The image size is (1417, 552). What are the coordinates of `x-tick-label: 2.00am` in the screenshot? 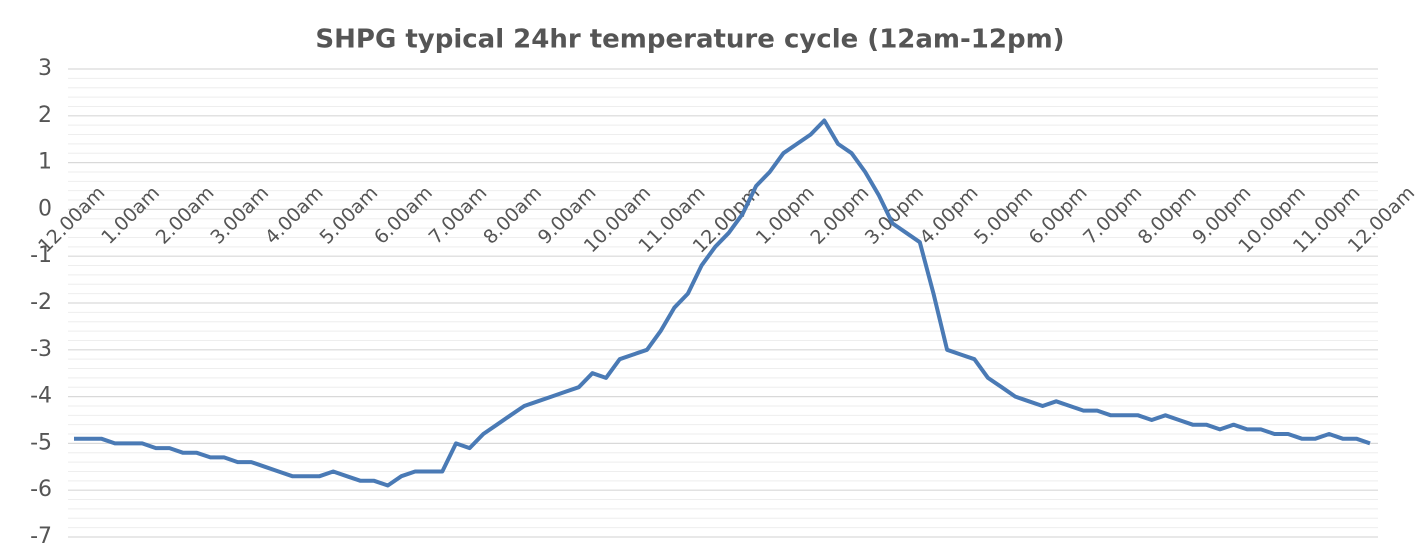 It's located at (185, 215).